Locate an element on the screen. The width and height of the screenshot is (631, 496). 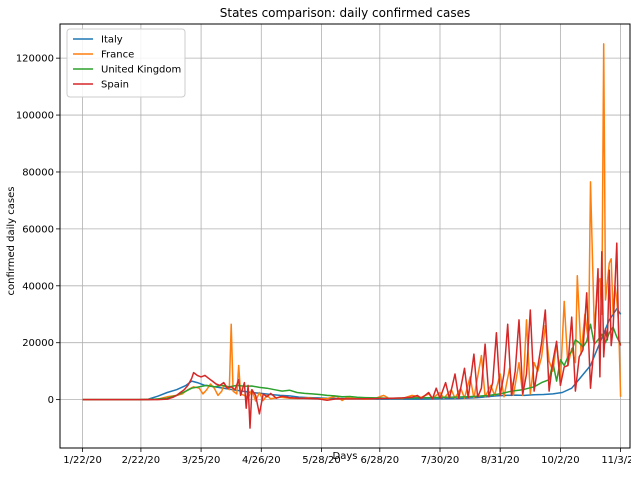
legend-entry: France is located at coordinates (117, 55).